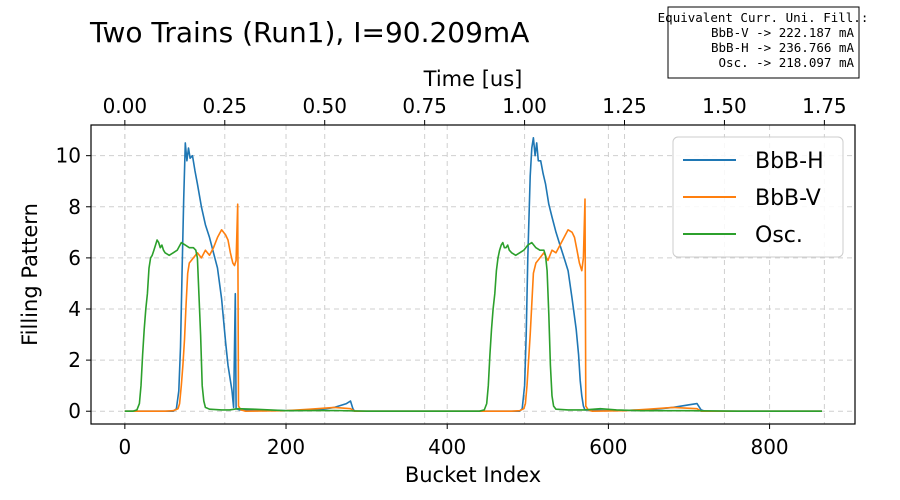  I want to click on x2-tick-label: 0.50, so click(324, 106).